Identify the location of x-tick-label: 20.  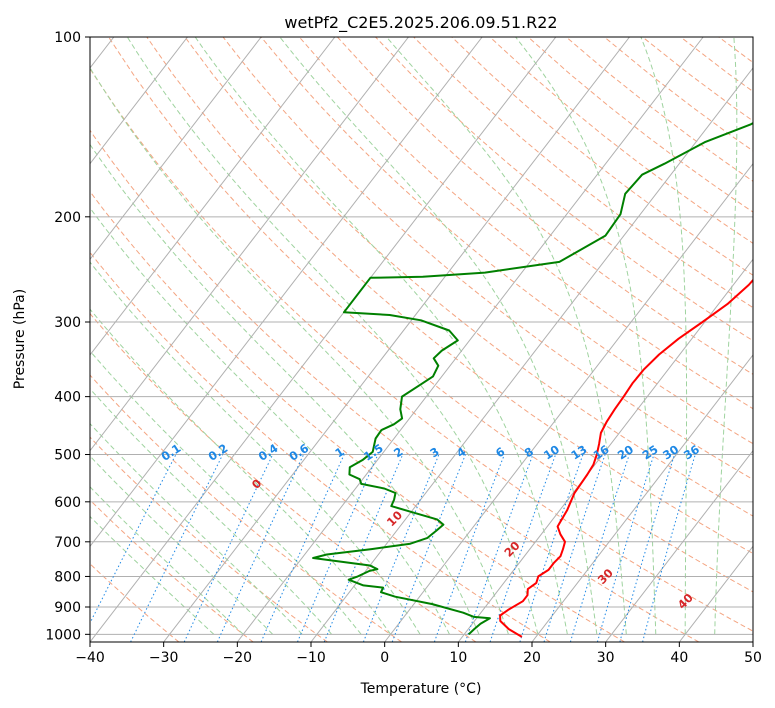
(532, 658).